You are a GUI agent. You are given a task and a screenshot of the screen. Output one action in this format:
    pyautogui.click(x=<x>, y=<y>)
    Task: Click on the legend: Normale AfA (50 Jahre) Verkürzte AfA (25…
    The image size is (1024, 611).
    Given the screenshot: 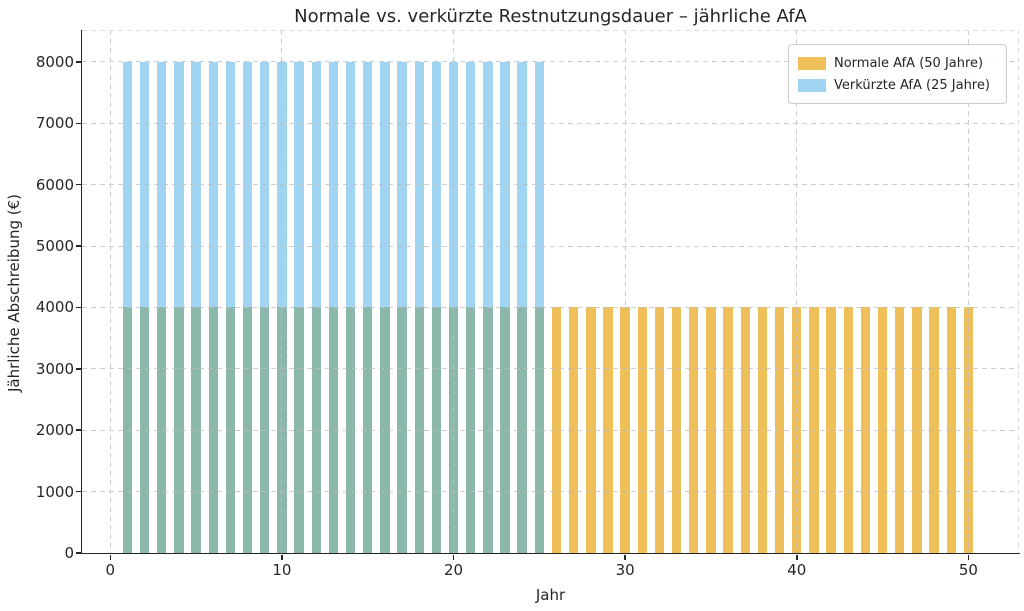 What is the action you would take?
    pyautogui.click(x=897, y=74)
    